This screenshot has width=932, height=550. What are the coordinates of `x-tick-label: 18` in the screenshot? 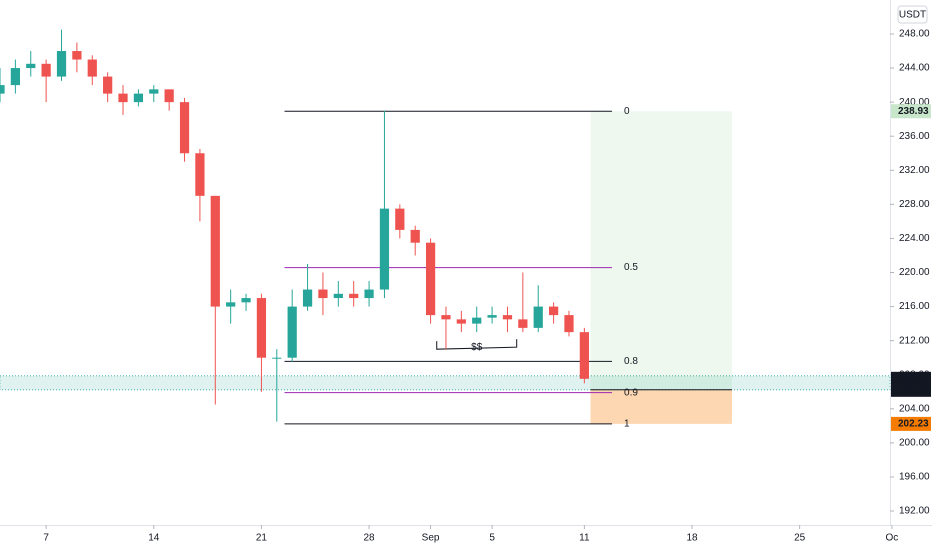 It's located at (692, 538).